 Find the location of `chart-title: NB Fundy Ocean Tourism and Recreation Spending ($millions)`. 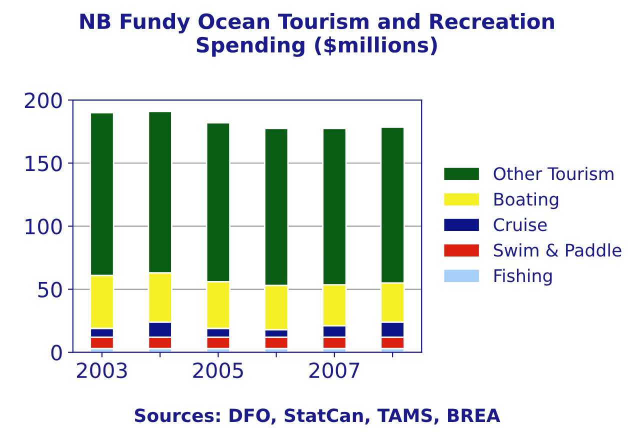

chart-title: NB Fundy Ocean Tourism and Recreation Spending ($millions) is located at coordinates (317, 35).